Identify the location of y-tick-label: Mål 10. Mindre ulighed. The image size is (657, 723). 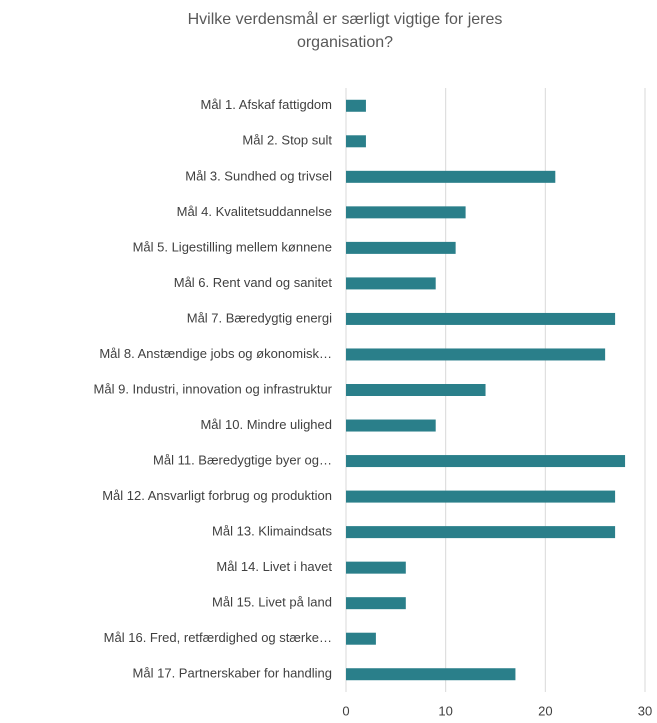
(266, 424).